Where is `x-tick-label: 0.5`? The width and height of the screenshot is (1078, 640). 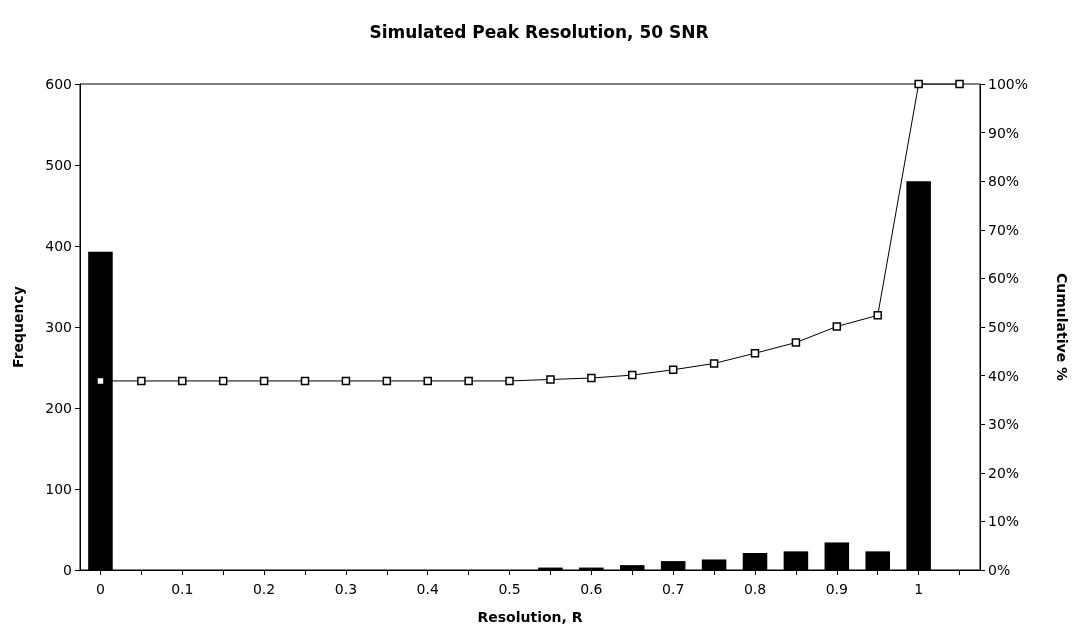 x-tick-label: 0.5 is located at coordinates (509, 589).